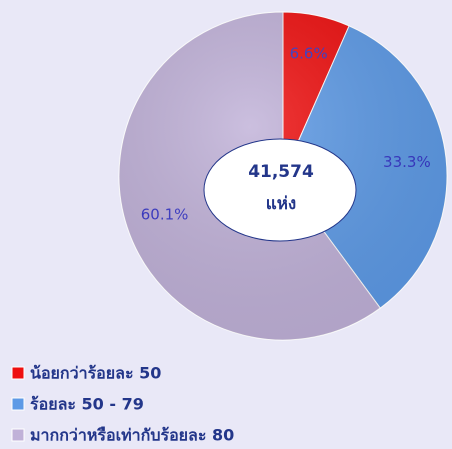 The width and height of the screenshot is (452, 449). What do you see at coordinates (165, 214) in the screenshot?
I see `value-label: 60.1%` at bounding box center [165, 214].